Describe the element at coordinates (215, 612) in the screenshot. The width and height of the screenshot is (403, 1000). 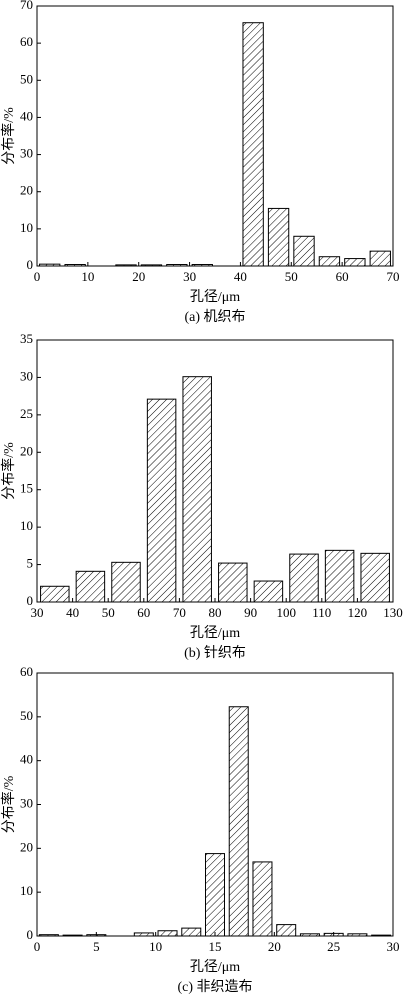
I see `x-tick-label: 80` at that location.